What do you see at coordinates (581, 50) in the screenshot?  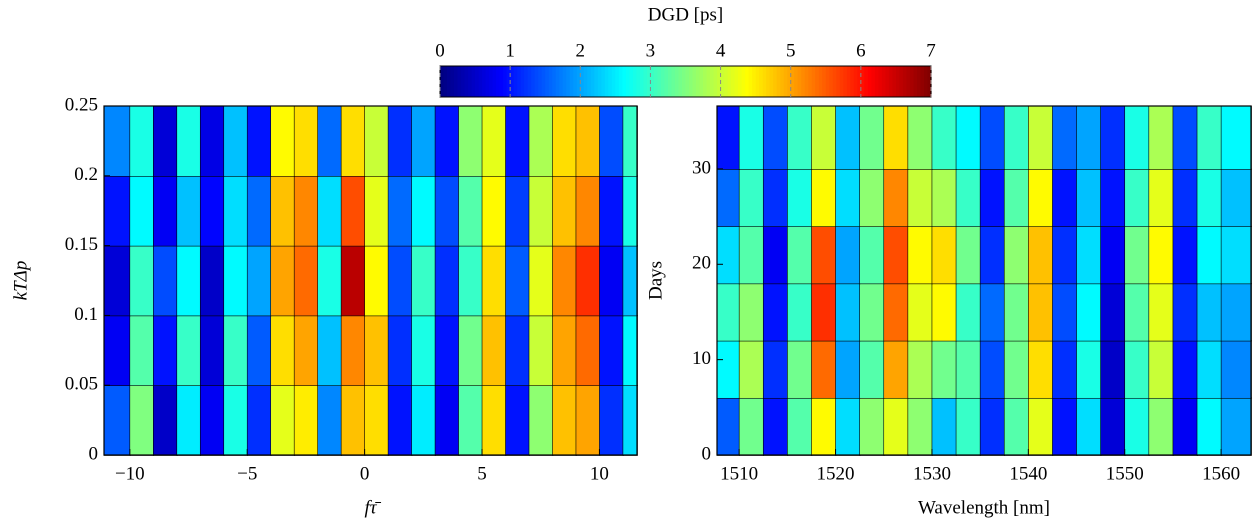 I see `colorbar-tick-label: 2` at bounding box center [581, 50].